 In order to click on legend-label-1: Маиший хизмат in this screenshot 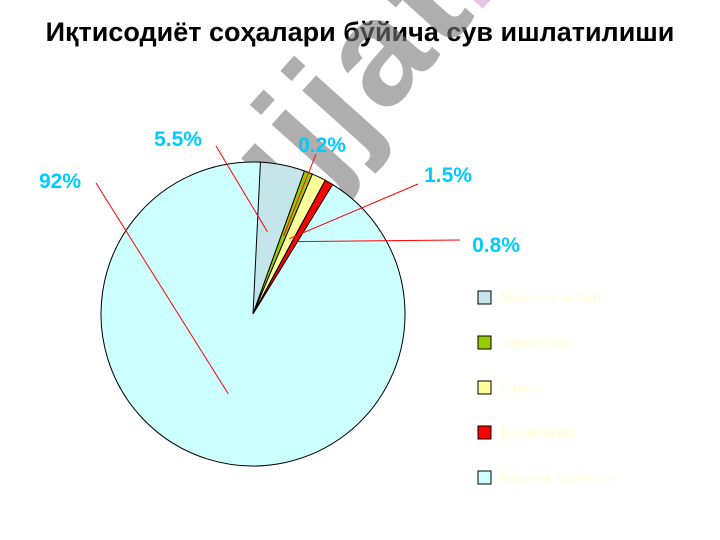, I will do `click(551, 298)`.